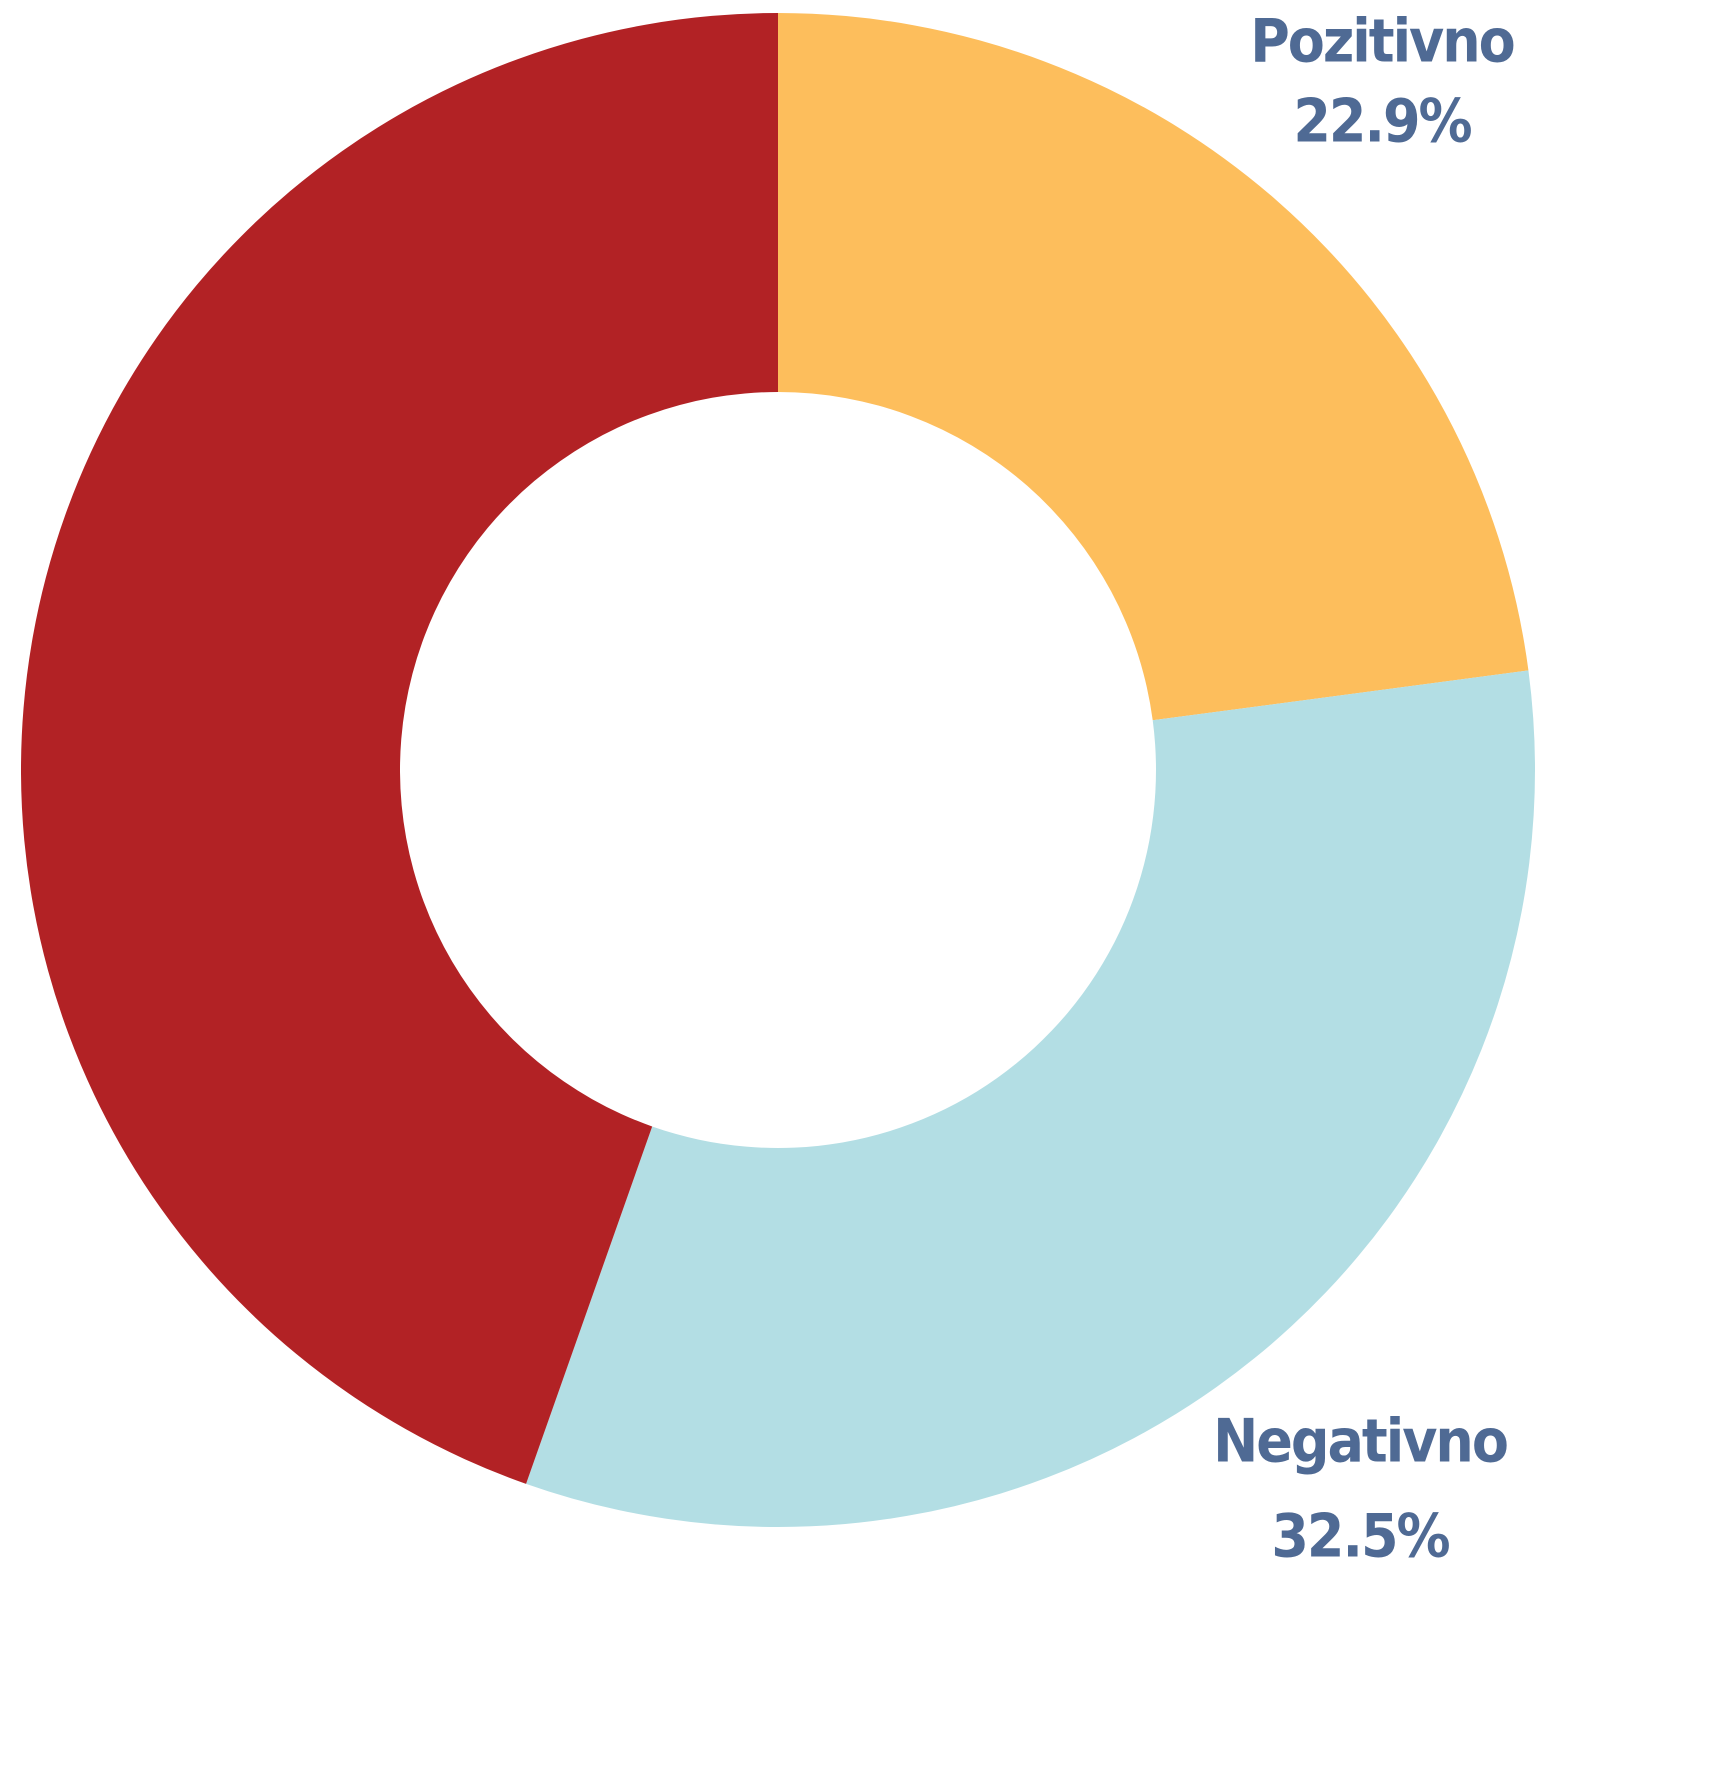  Describe the element at coordinates (1360, 1537) in the screenshot. I see `value-label: 32.5%` at that location.